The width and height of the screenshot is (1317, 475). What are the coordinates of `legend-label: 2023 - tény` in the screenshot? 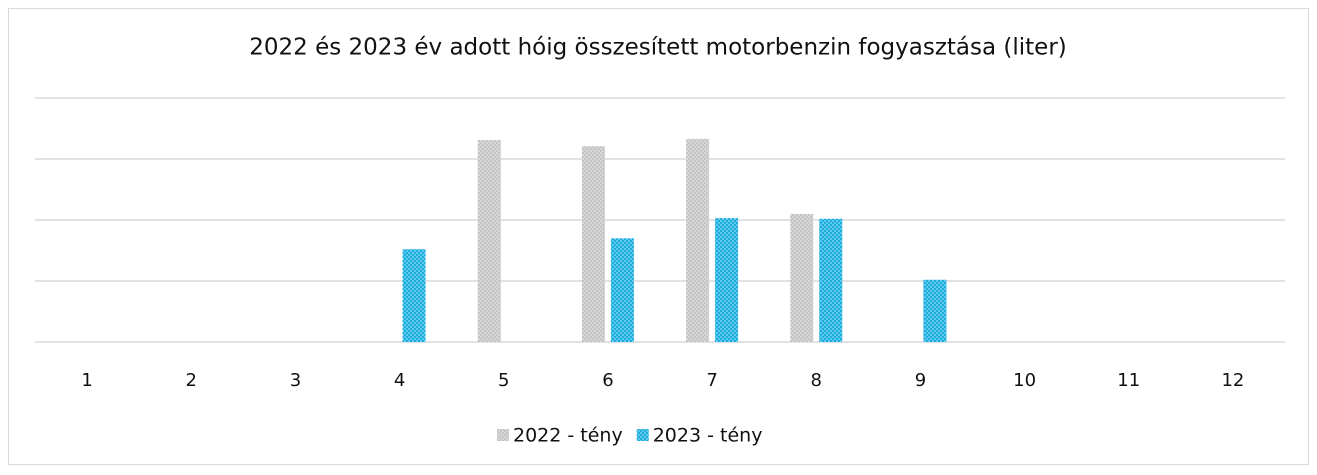 It's located at (708, 436).